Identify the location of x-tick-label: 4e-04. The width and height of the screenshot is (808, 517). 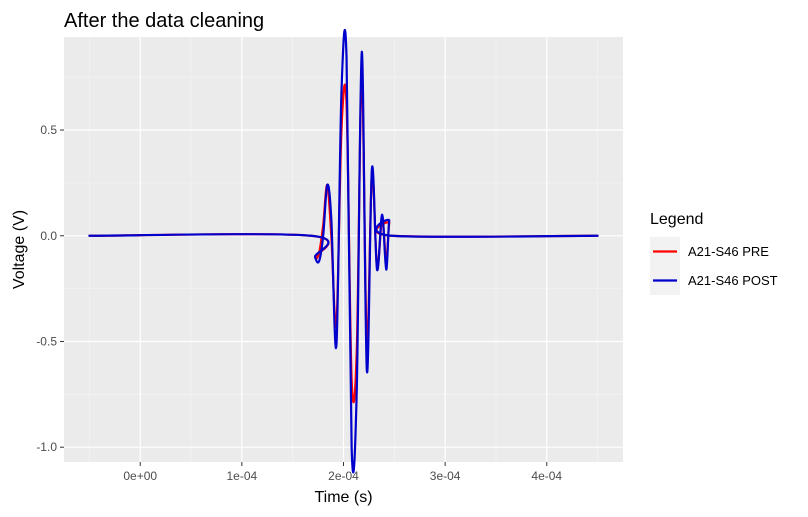
(546, 476).